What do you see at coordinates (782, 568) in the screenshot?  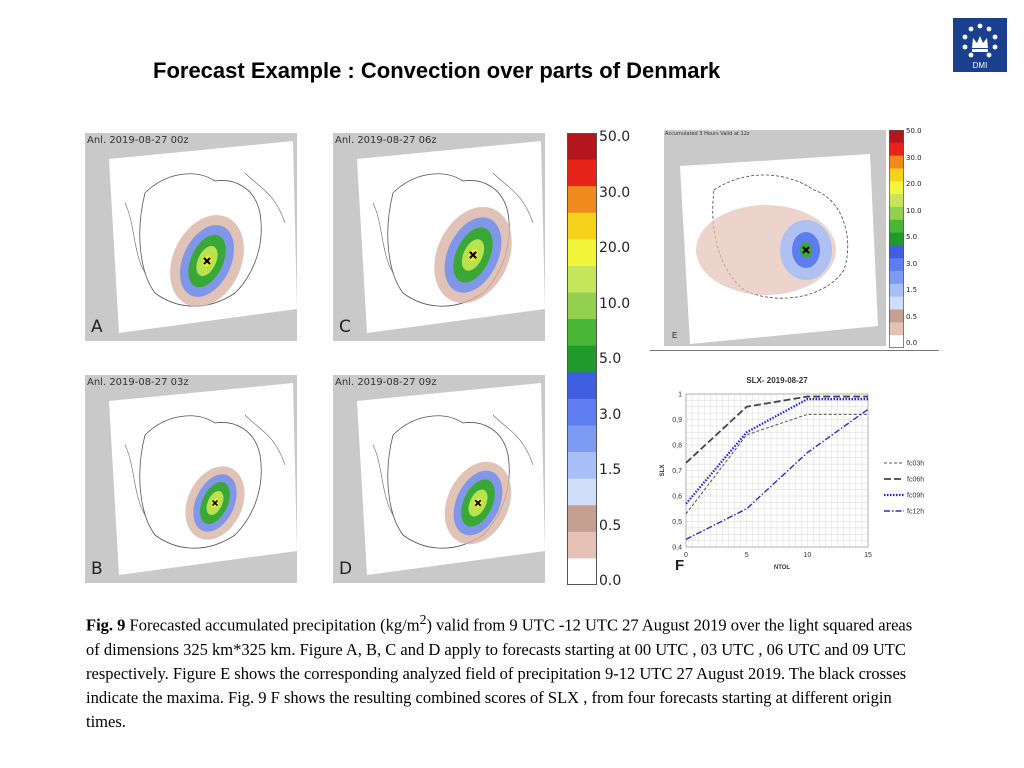 I see `x-axis-label: NTOL` at bounding box center [782, 568].